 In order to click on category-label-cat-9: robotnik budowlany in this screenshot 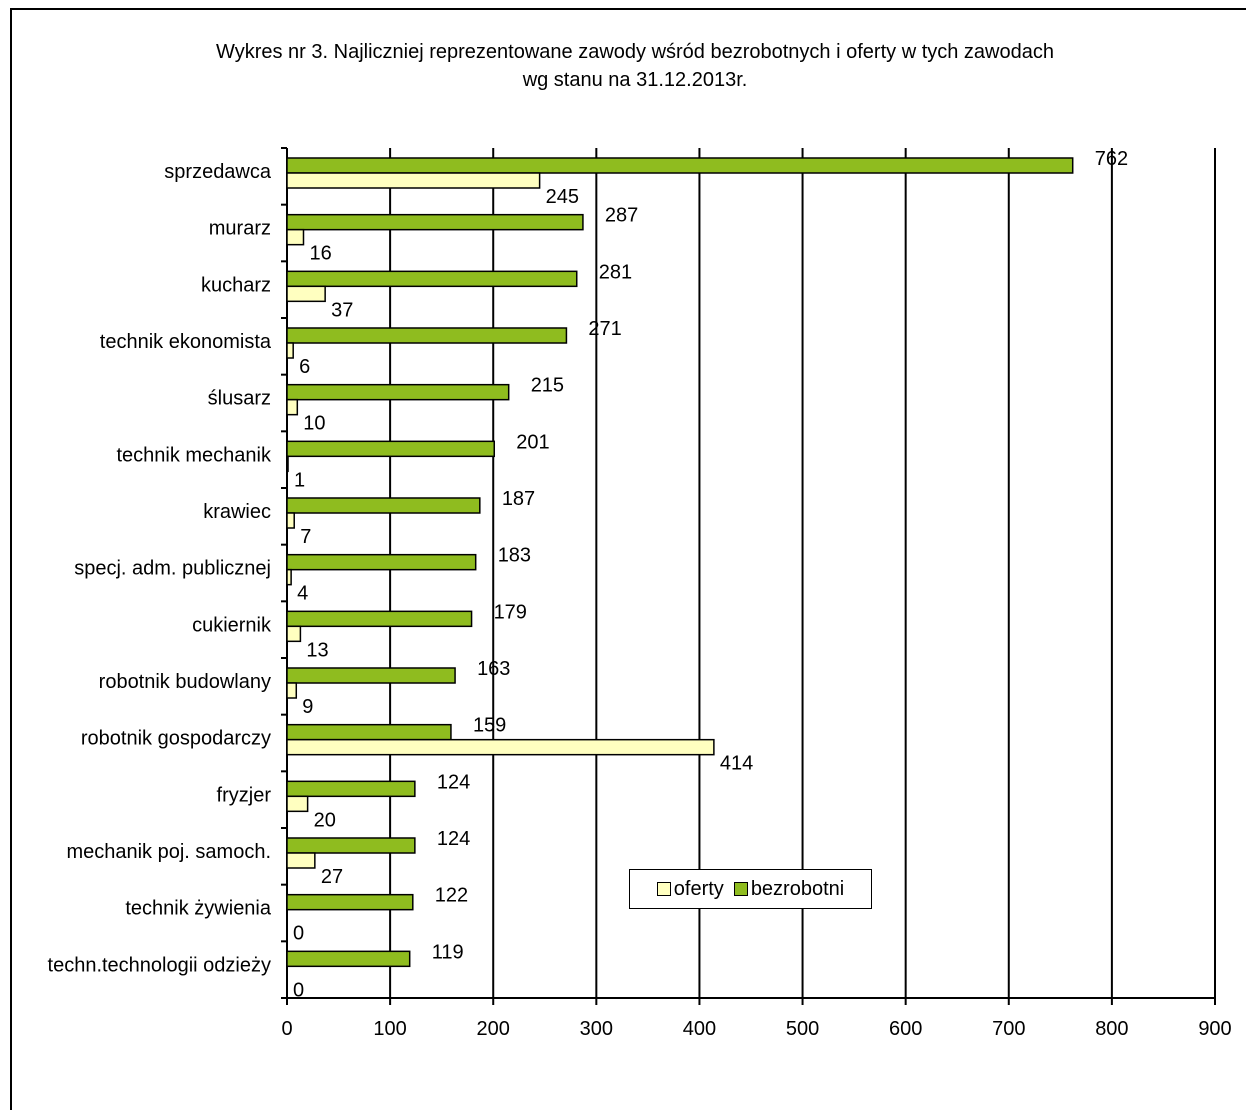, I will do `click(185, 682)`.